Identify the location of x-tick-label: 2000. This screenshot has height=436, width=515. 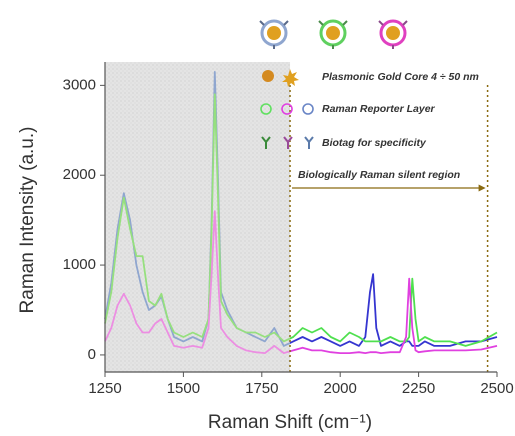
(340, 388).